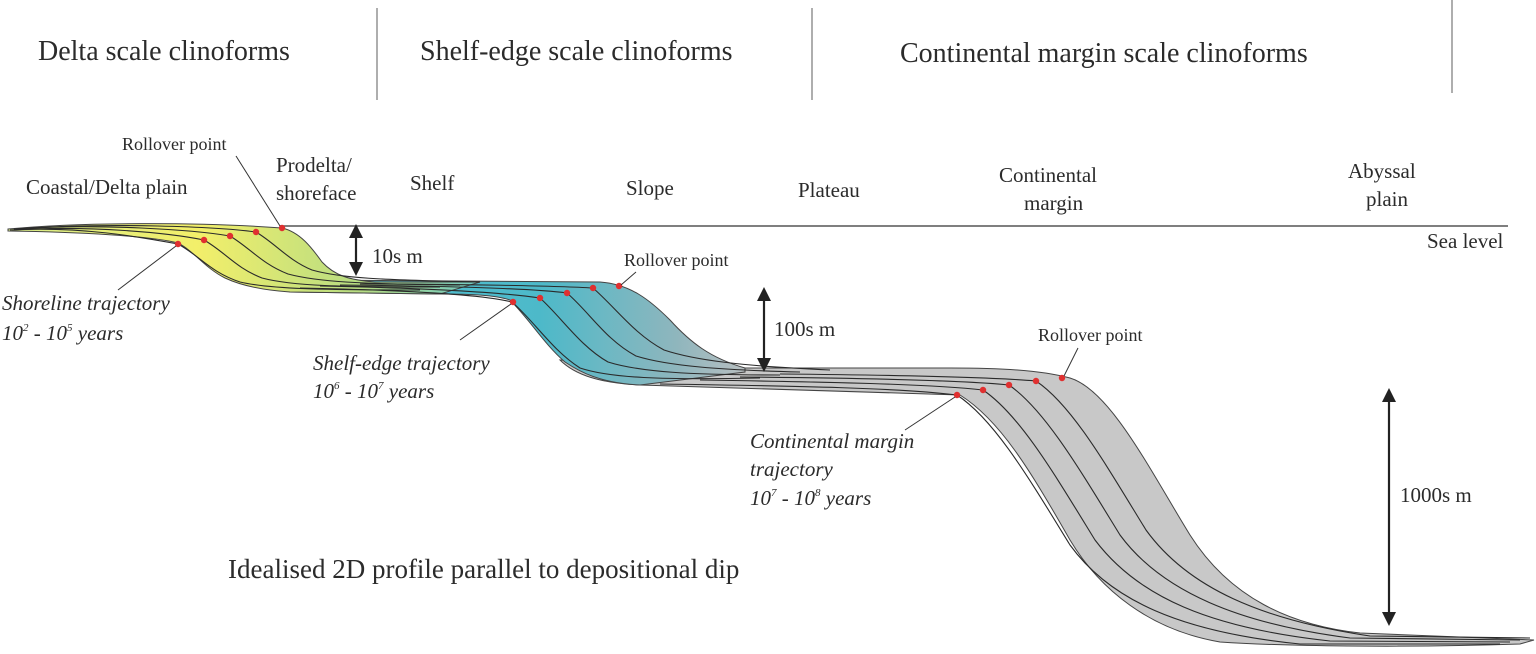  What do you see at coordinates (791, 469) in the screenshot?
I see `continental-trajectory-name-line2: trajectory` at bounding box center [791, 469].